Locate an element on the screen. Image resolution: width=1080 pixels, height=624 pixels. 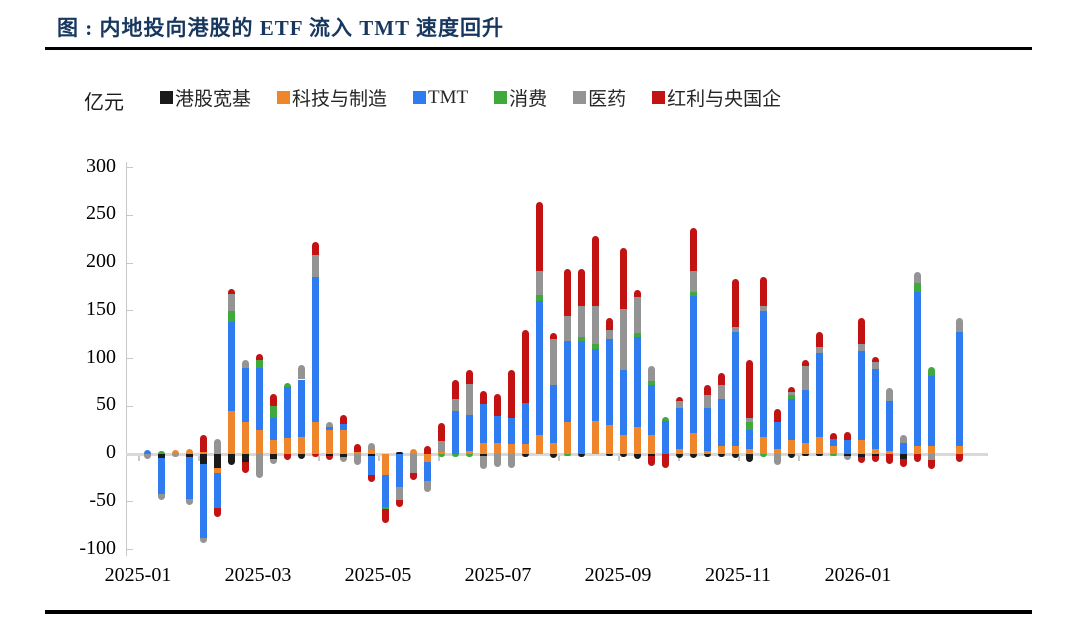
legend-label: 医药 is located at coordinates (607, 99).